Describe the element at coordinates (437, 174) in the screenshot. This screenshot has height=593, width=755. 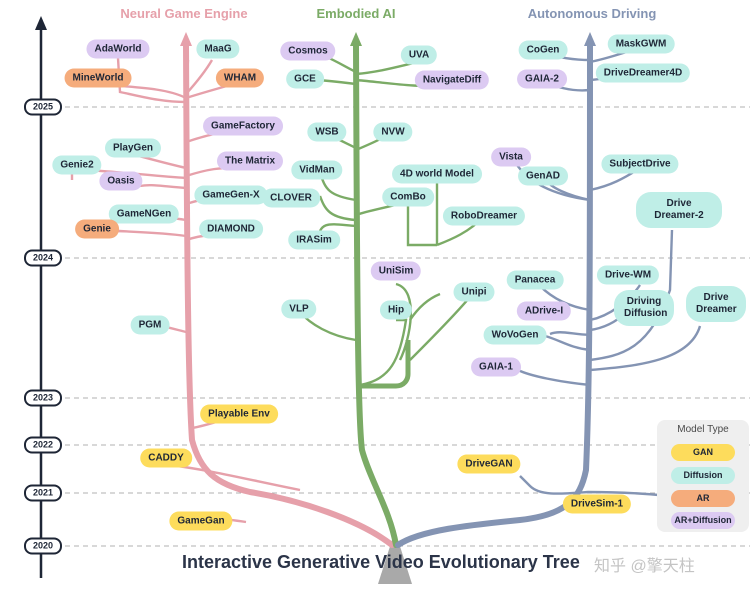
I see `node-world4d: 4D world Model` at that location.